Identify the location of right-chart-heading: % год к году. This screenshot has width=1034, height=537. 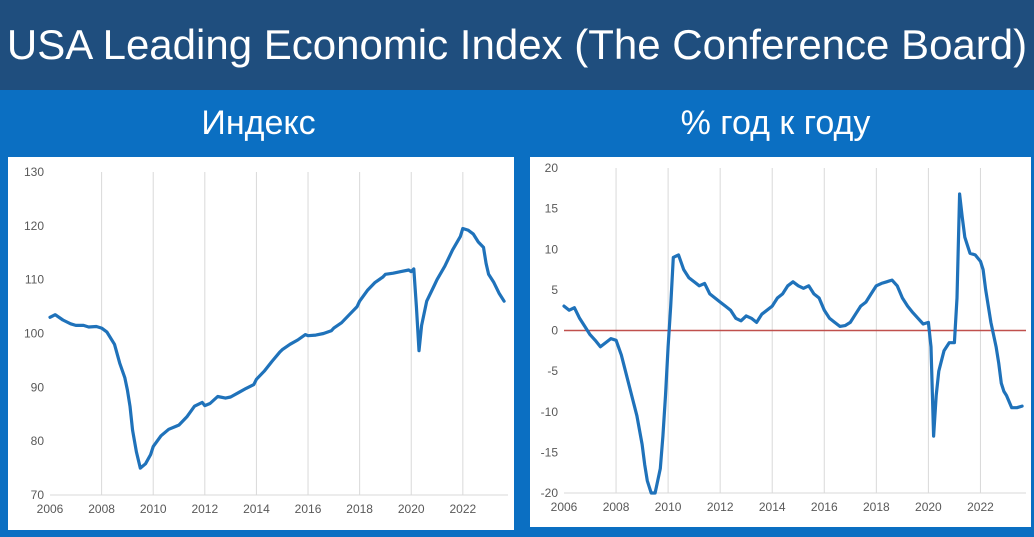
(775, 122).